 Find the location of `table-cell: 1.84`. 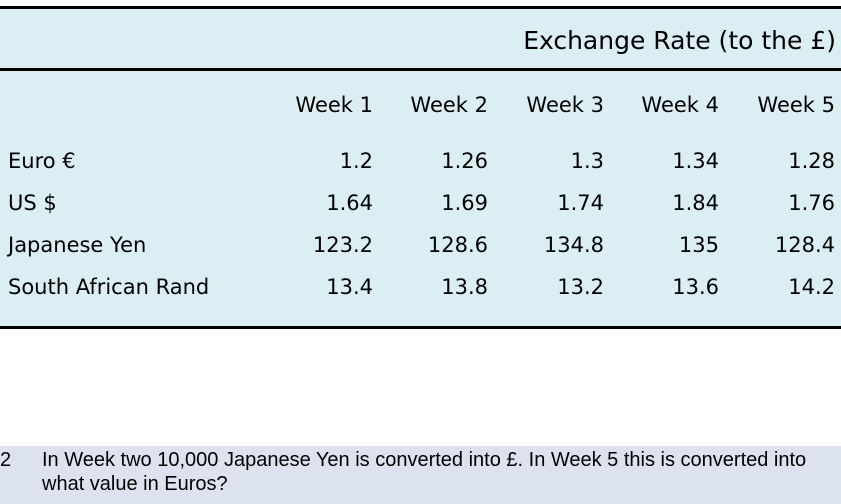

table-cell: 1.84 is located at coordinates (695, 203).